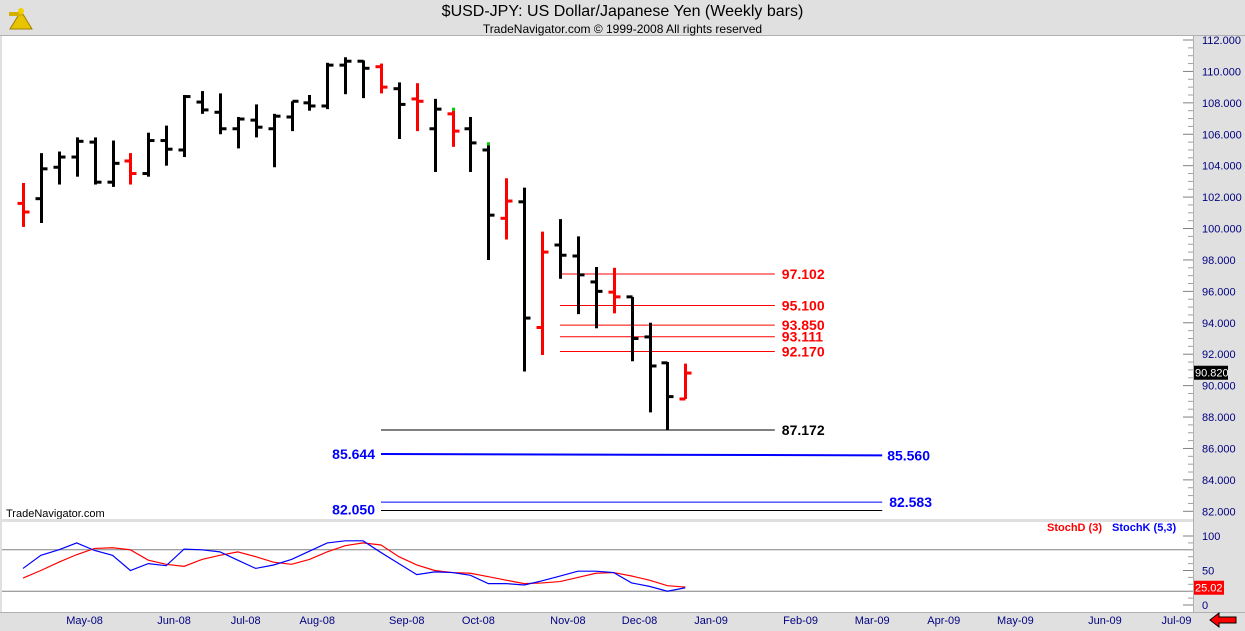  What do you see at coordinates (1211, 537) in the screenshot?
I see `stoch-y-tick-label: 100` at bounding box center [1211, 537].